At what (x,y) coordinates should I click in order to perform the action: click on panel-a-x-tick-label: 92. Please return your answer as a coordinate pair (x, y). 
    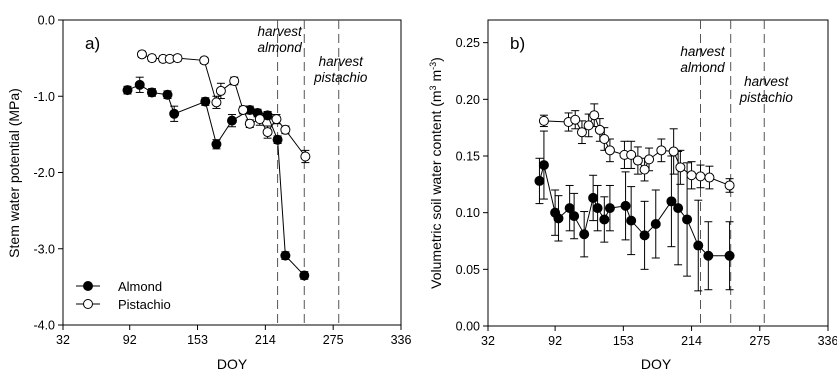
    Looking at the image, I should click on (130, 340).